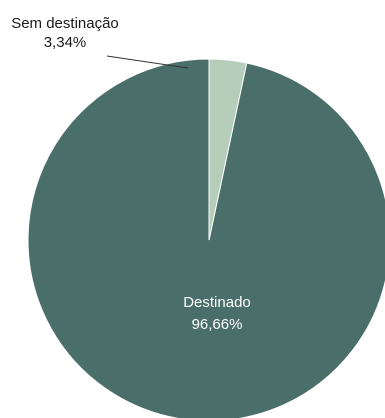 The image size is (385, 418). Describe the element at coordinates (65, 42) in the screenshot. I see `slice-value-label: 3,34%` at that location.